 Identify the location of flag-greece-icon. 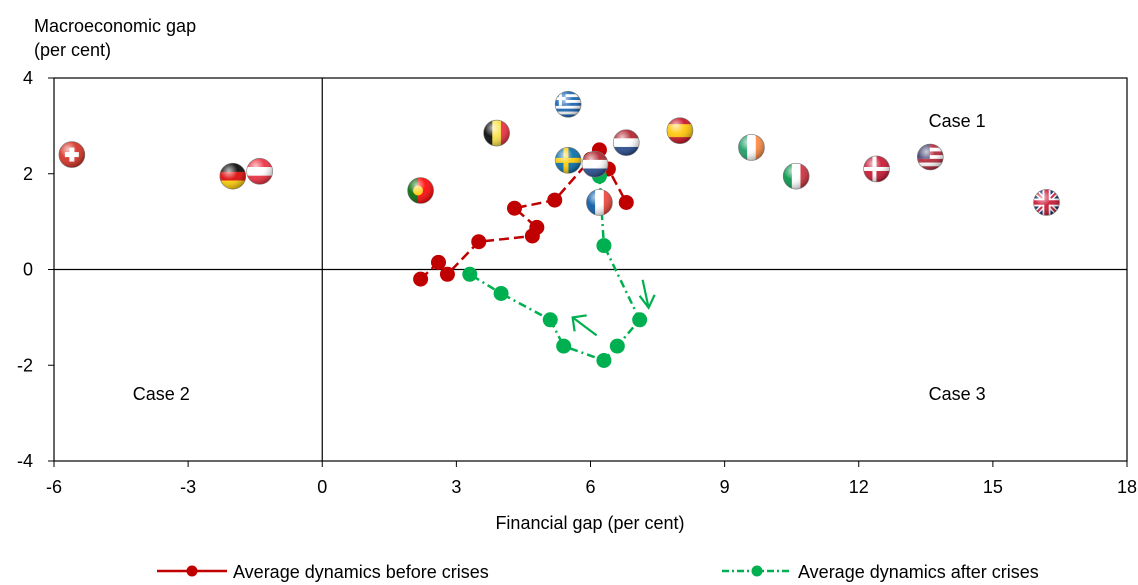
(568, 104).